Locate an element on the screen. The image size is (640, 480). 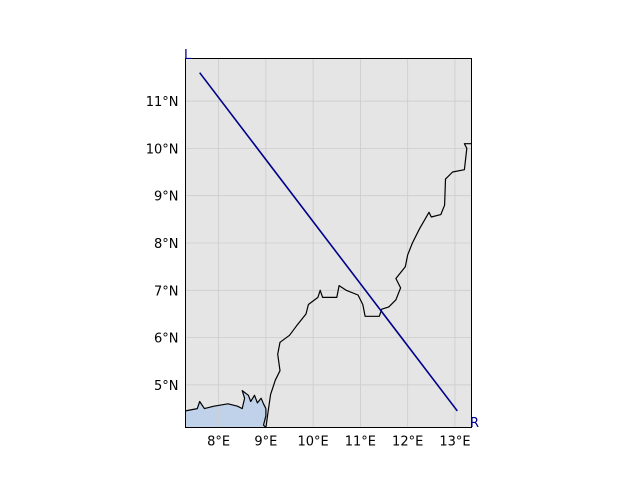
transect-end-label: R is located at coordinates (474, 423).